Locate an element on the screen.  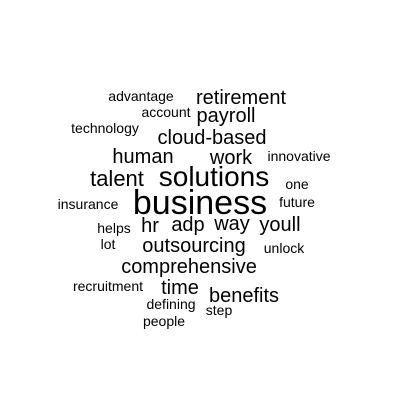
word-benefits: benefits is located at coordinates (244, 296).